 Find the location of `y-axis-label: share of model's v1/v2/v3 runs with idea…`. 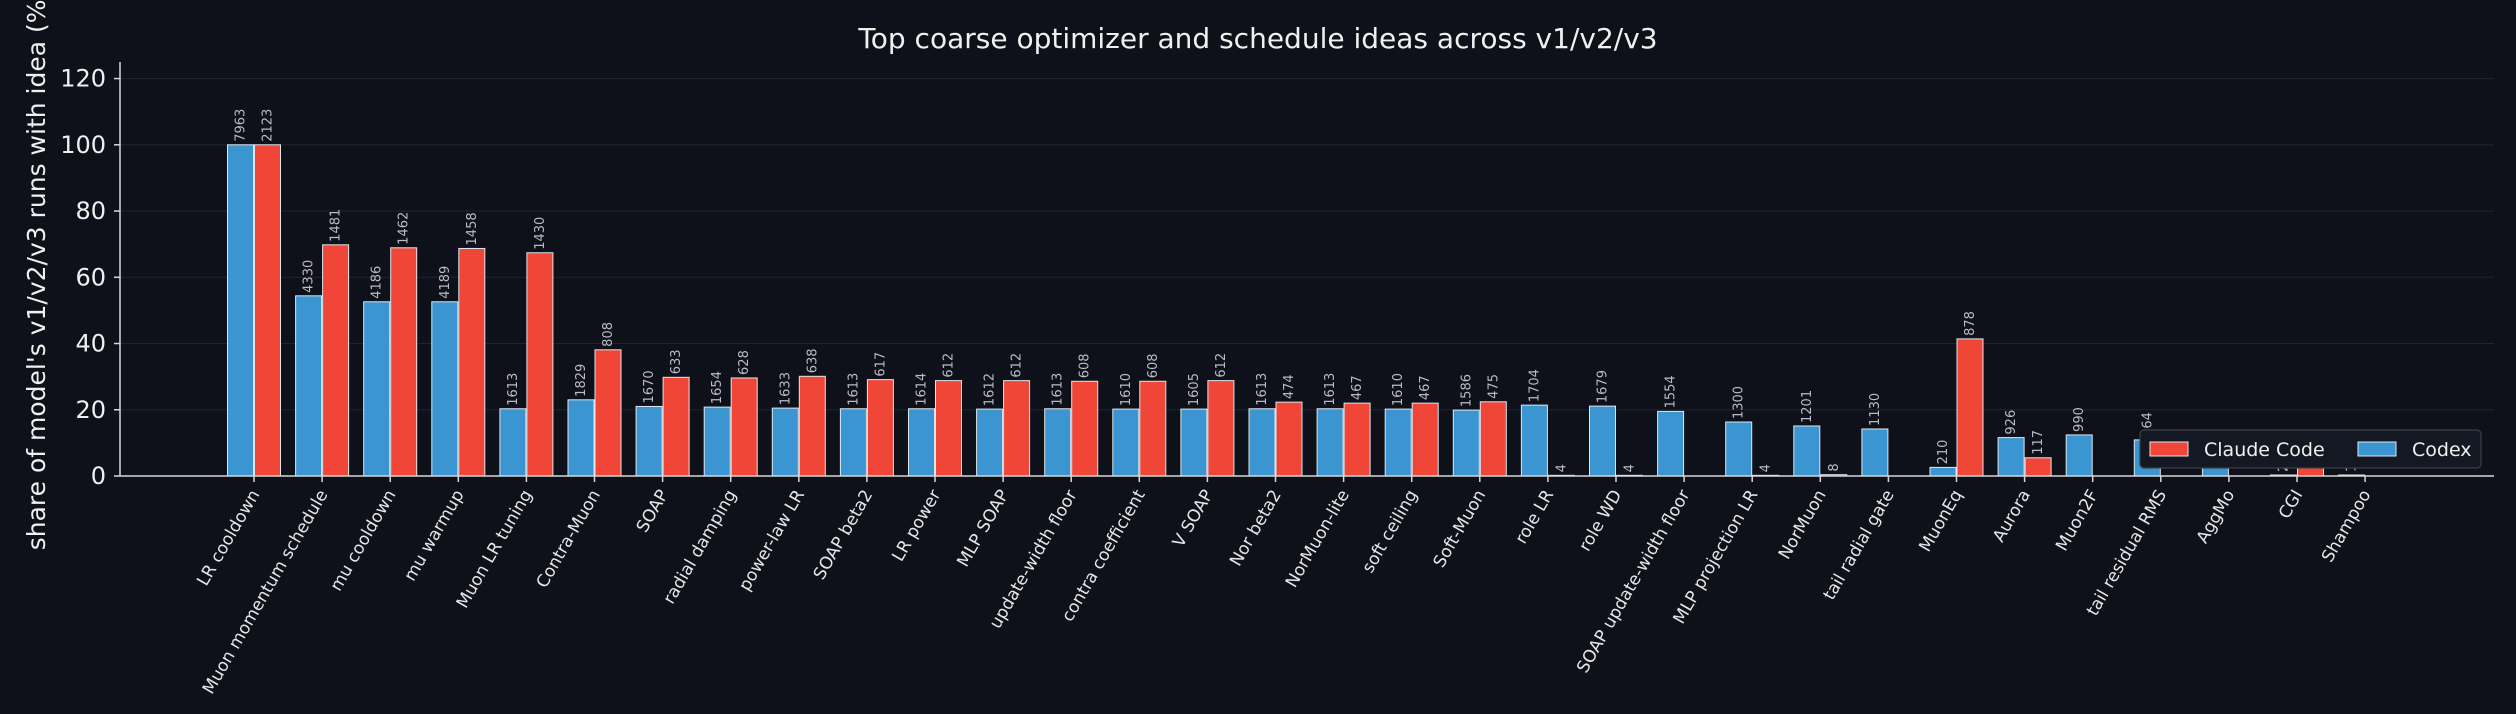

y-axis-label: share of model's v1/v2/v3 runs with idea… is located at coordinates (36, 275).